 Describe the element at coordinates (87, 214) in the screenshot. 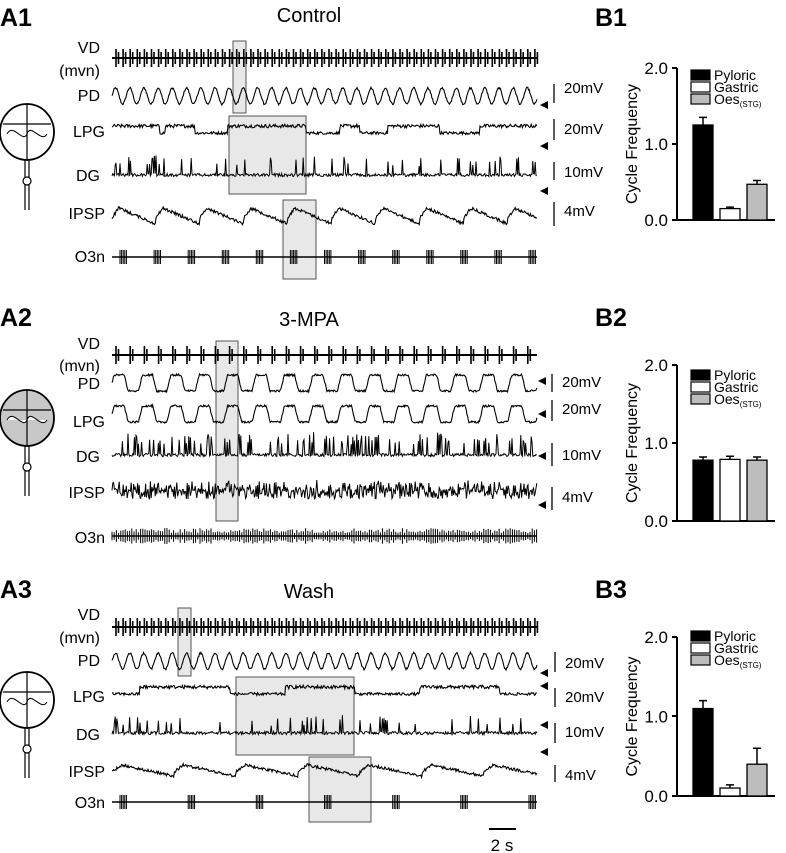

I see `trace-label-ipsp: IPSP` at that location.